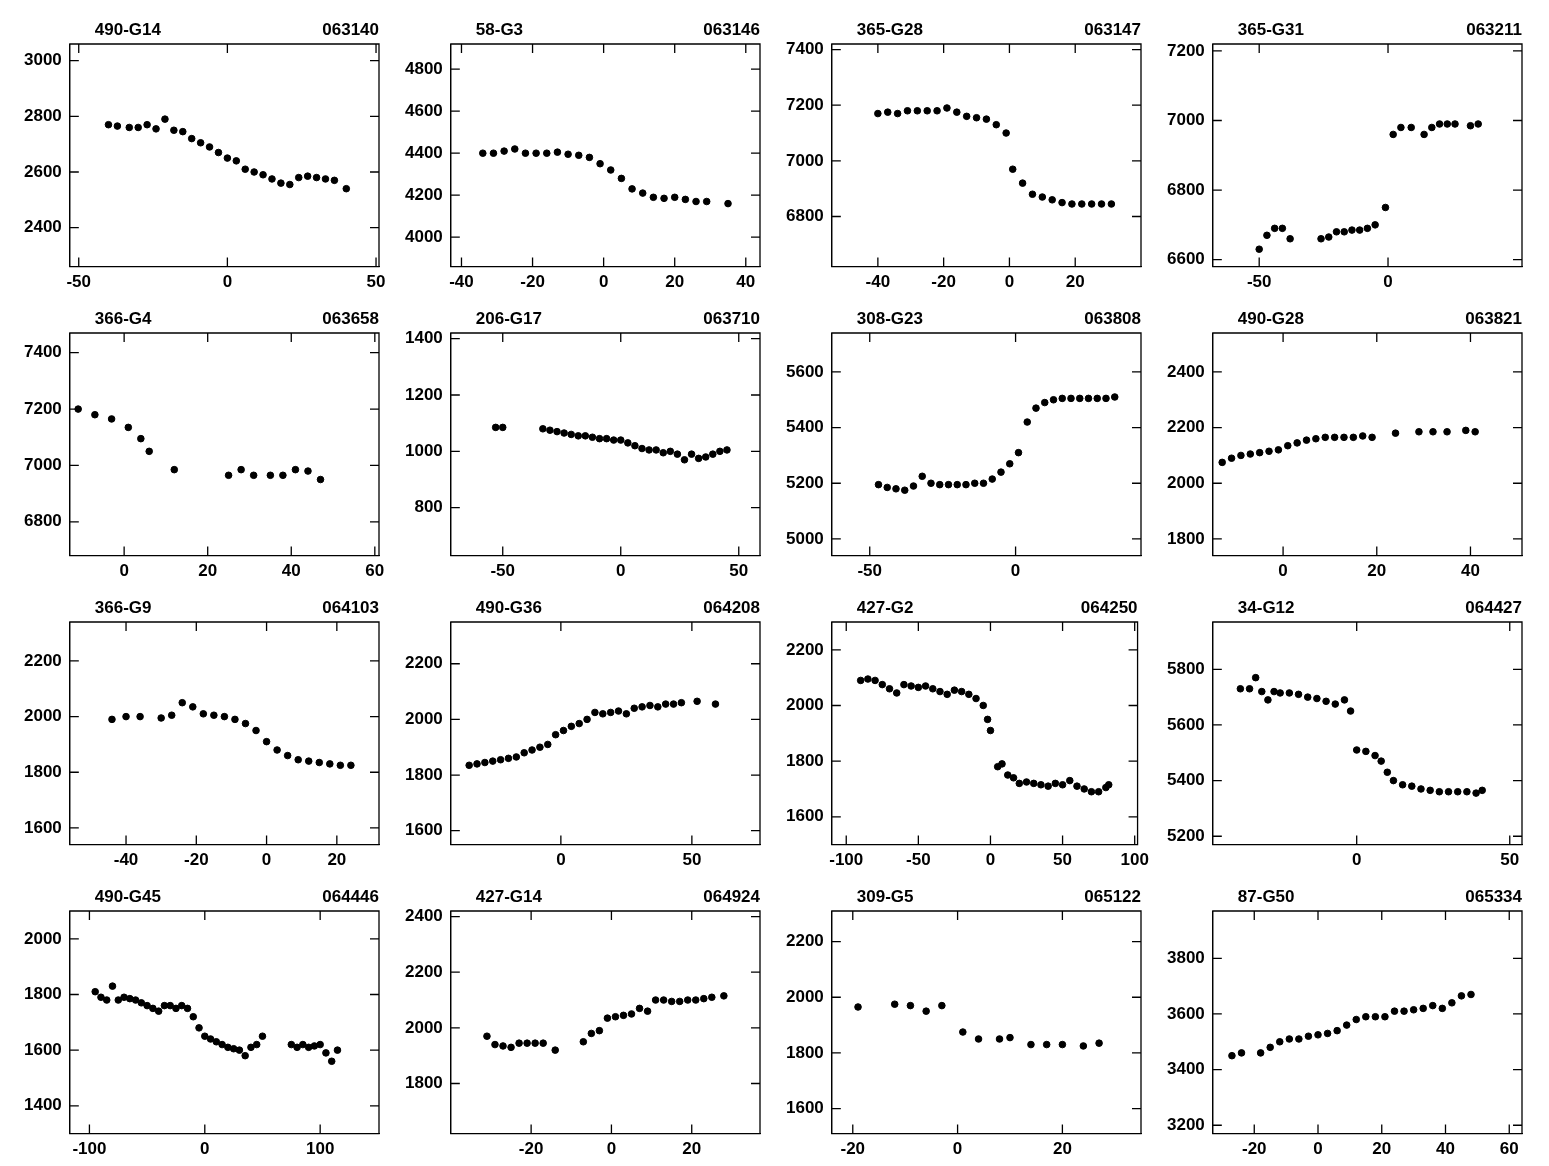 The image size is (1549, 1166). Describe the element at coordinates (732, 897) in the screenshot. I see `chart-subtitle: 064924` at that location.